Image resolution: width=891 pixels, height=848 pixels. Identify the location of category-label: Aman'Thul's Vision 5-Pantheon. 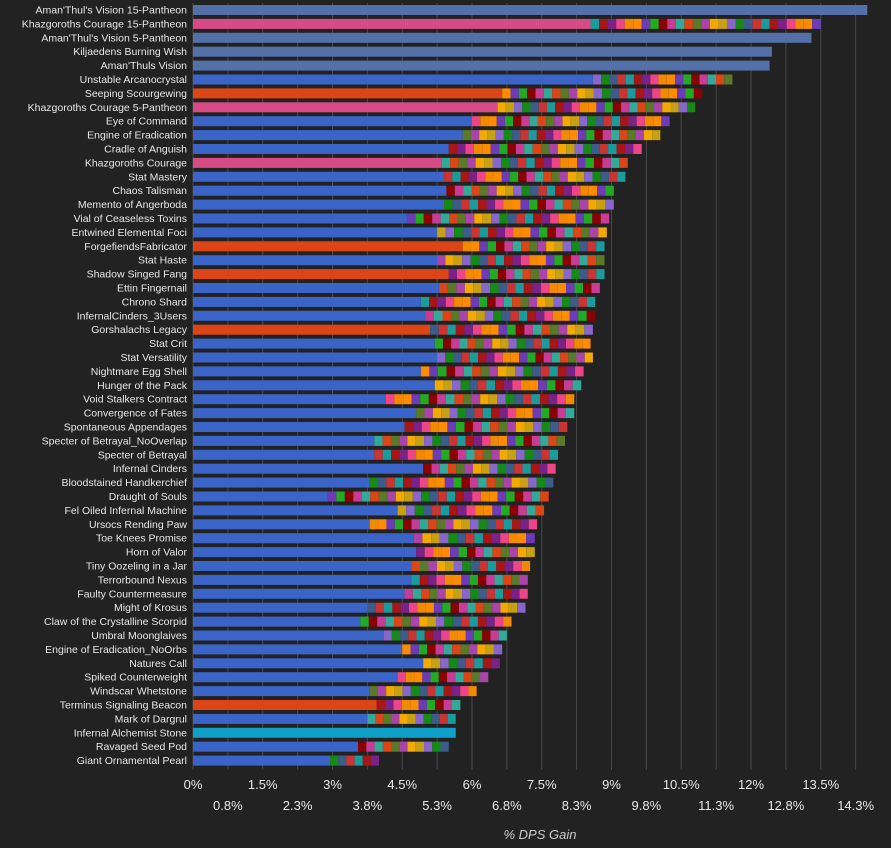
(114, 38).